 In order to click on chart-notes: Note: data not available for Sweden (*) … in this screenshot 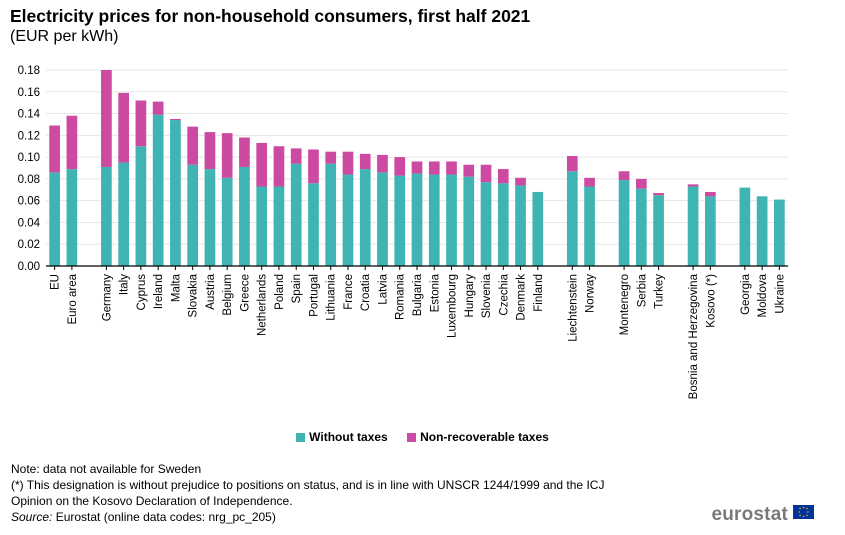, I will do `click(307, 493)`.